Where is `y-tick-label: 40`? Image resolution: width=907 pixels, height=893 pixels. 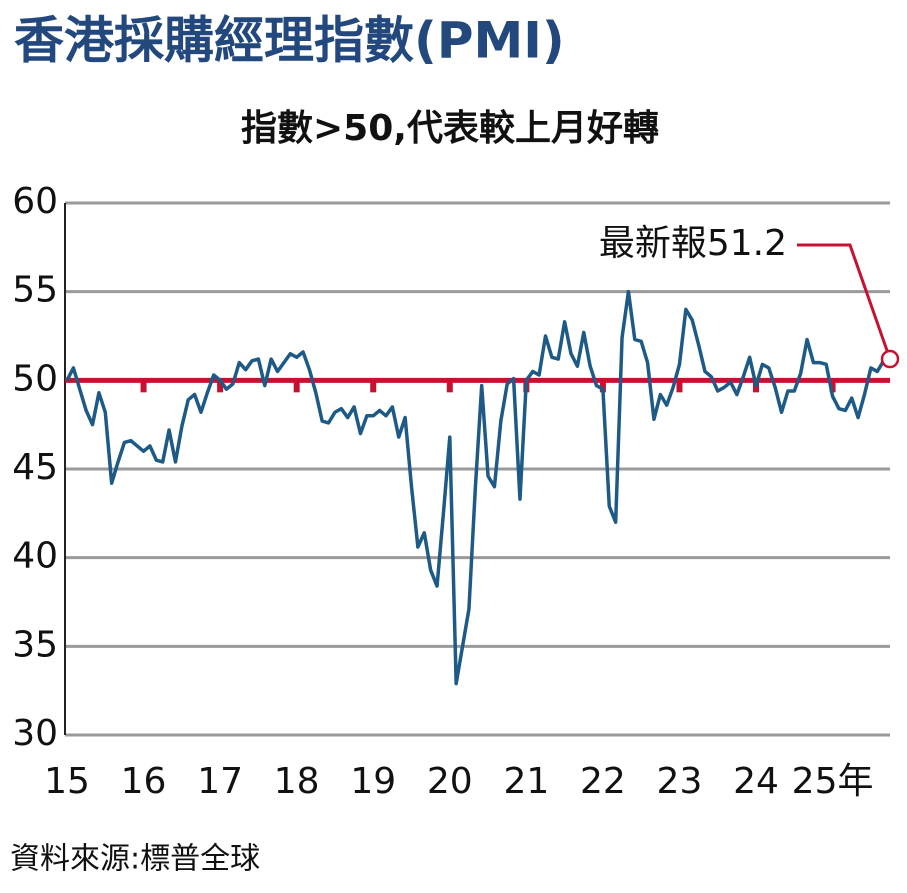
y-tick-label: 40 is located at coordinates (35, 556).